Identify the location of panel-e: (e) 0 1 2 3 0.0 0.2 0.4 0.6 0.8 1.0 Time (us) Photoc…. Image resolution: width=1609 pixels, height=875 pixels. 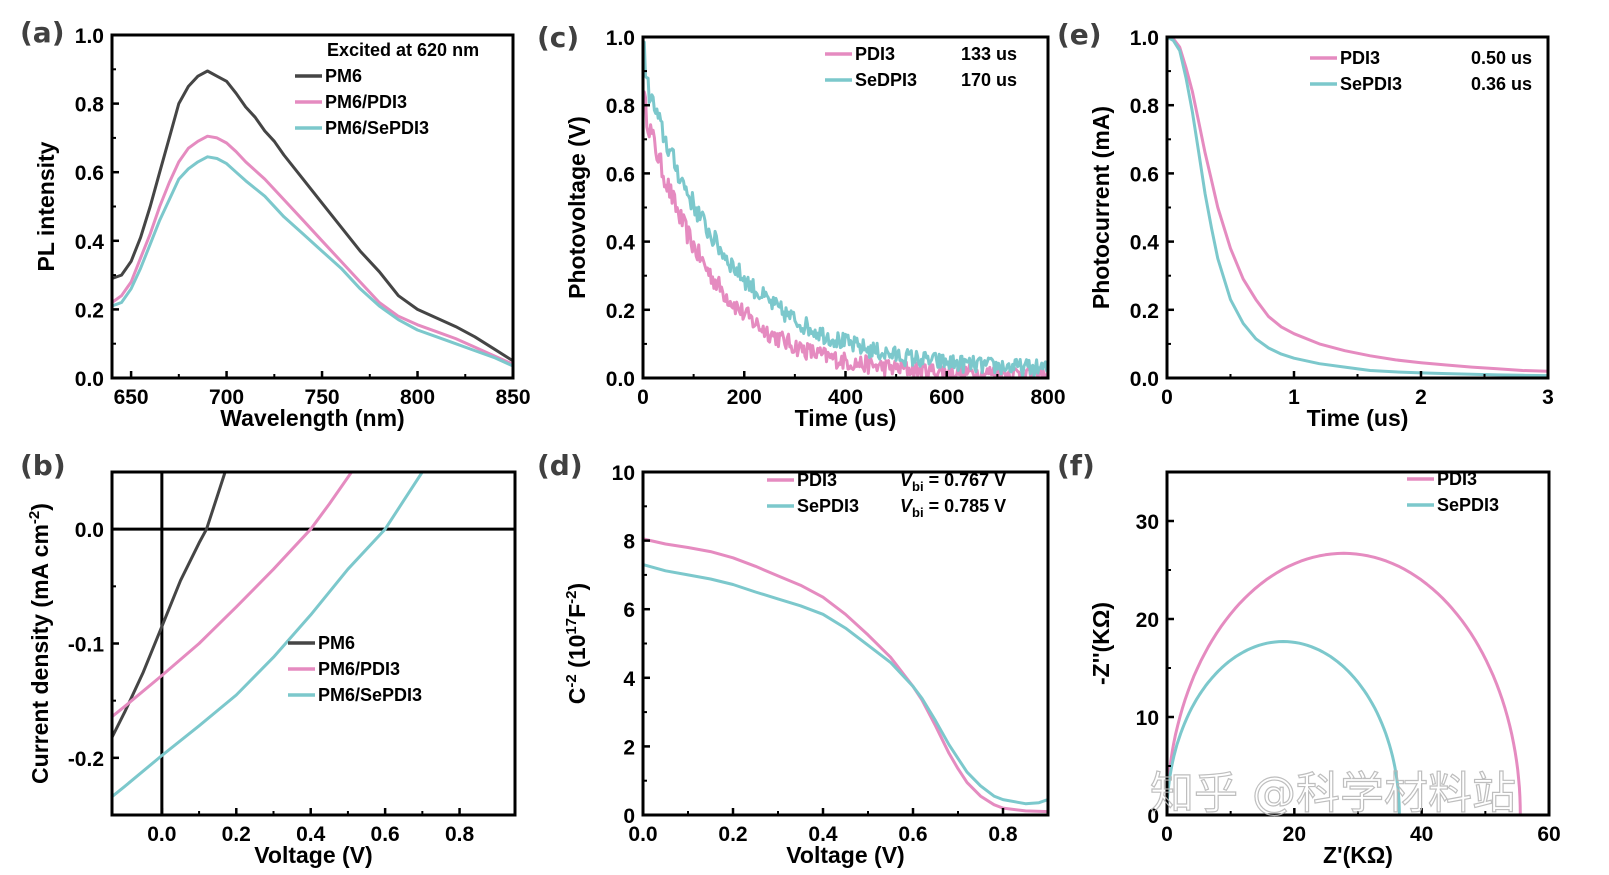
(1305, 224).